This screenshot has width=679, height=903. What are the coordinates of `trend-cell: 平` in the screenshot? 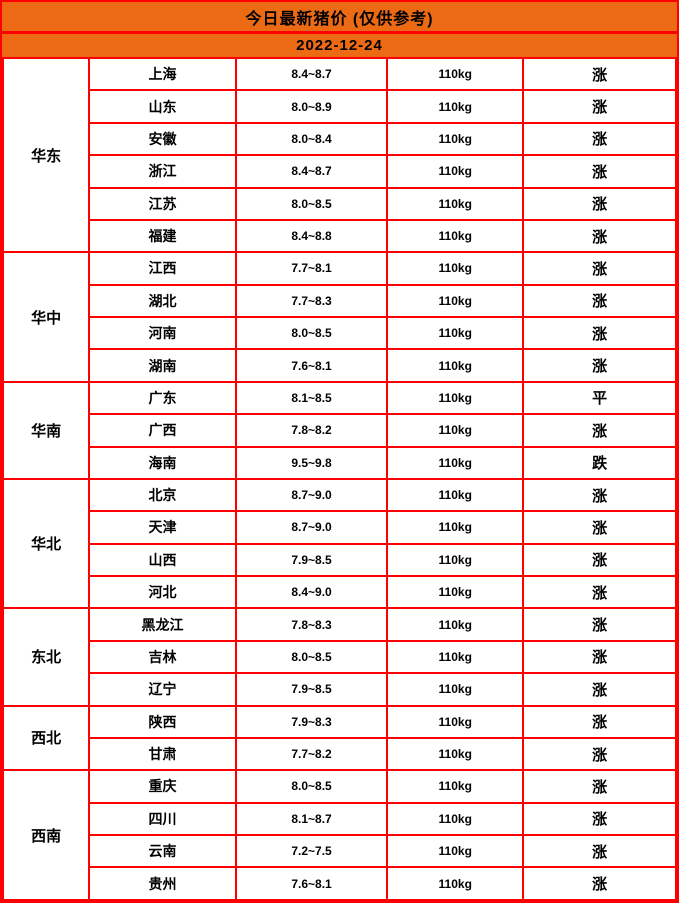 It's located at (599, 398).